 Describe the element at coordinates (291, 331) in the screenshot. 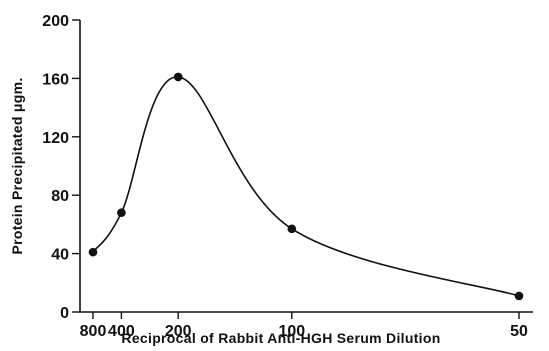

I see `x-tick-label: 100` at that location.